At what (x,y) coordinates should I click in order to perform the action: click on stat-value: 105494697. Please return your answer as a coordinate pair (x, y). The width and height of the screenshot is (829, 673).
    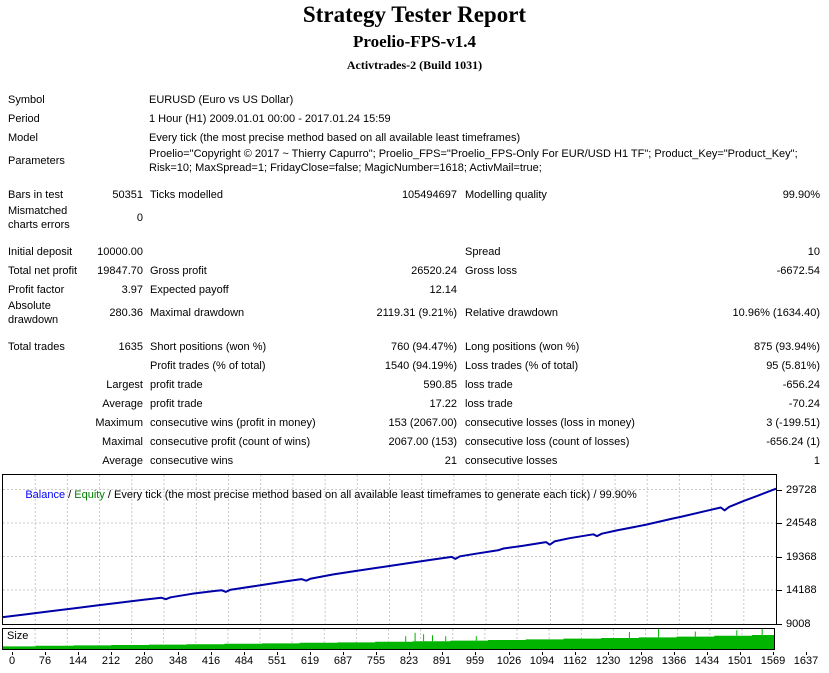
    Looking at the image, I should click on (429, 194).